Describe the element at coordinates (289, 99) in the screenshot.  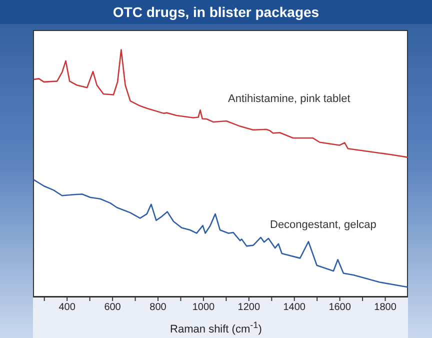
I see `series-label: Antihistamine, pink tablet` at that location.